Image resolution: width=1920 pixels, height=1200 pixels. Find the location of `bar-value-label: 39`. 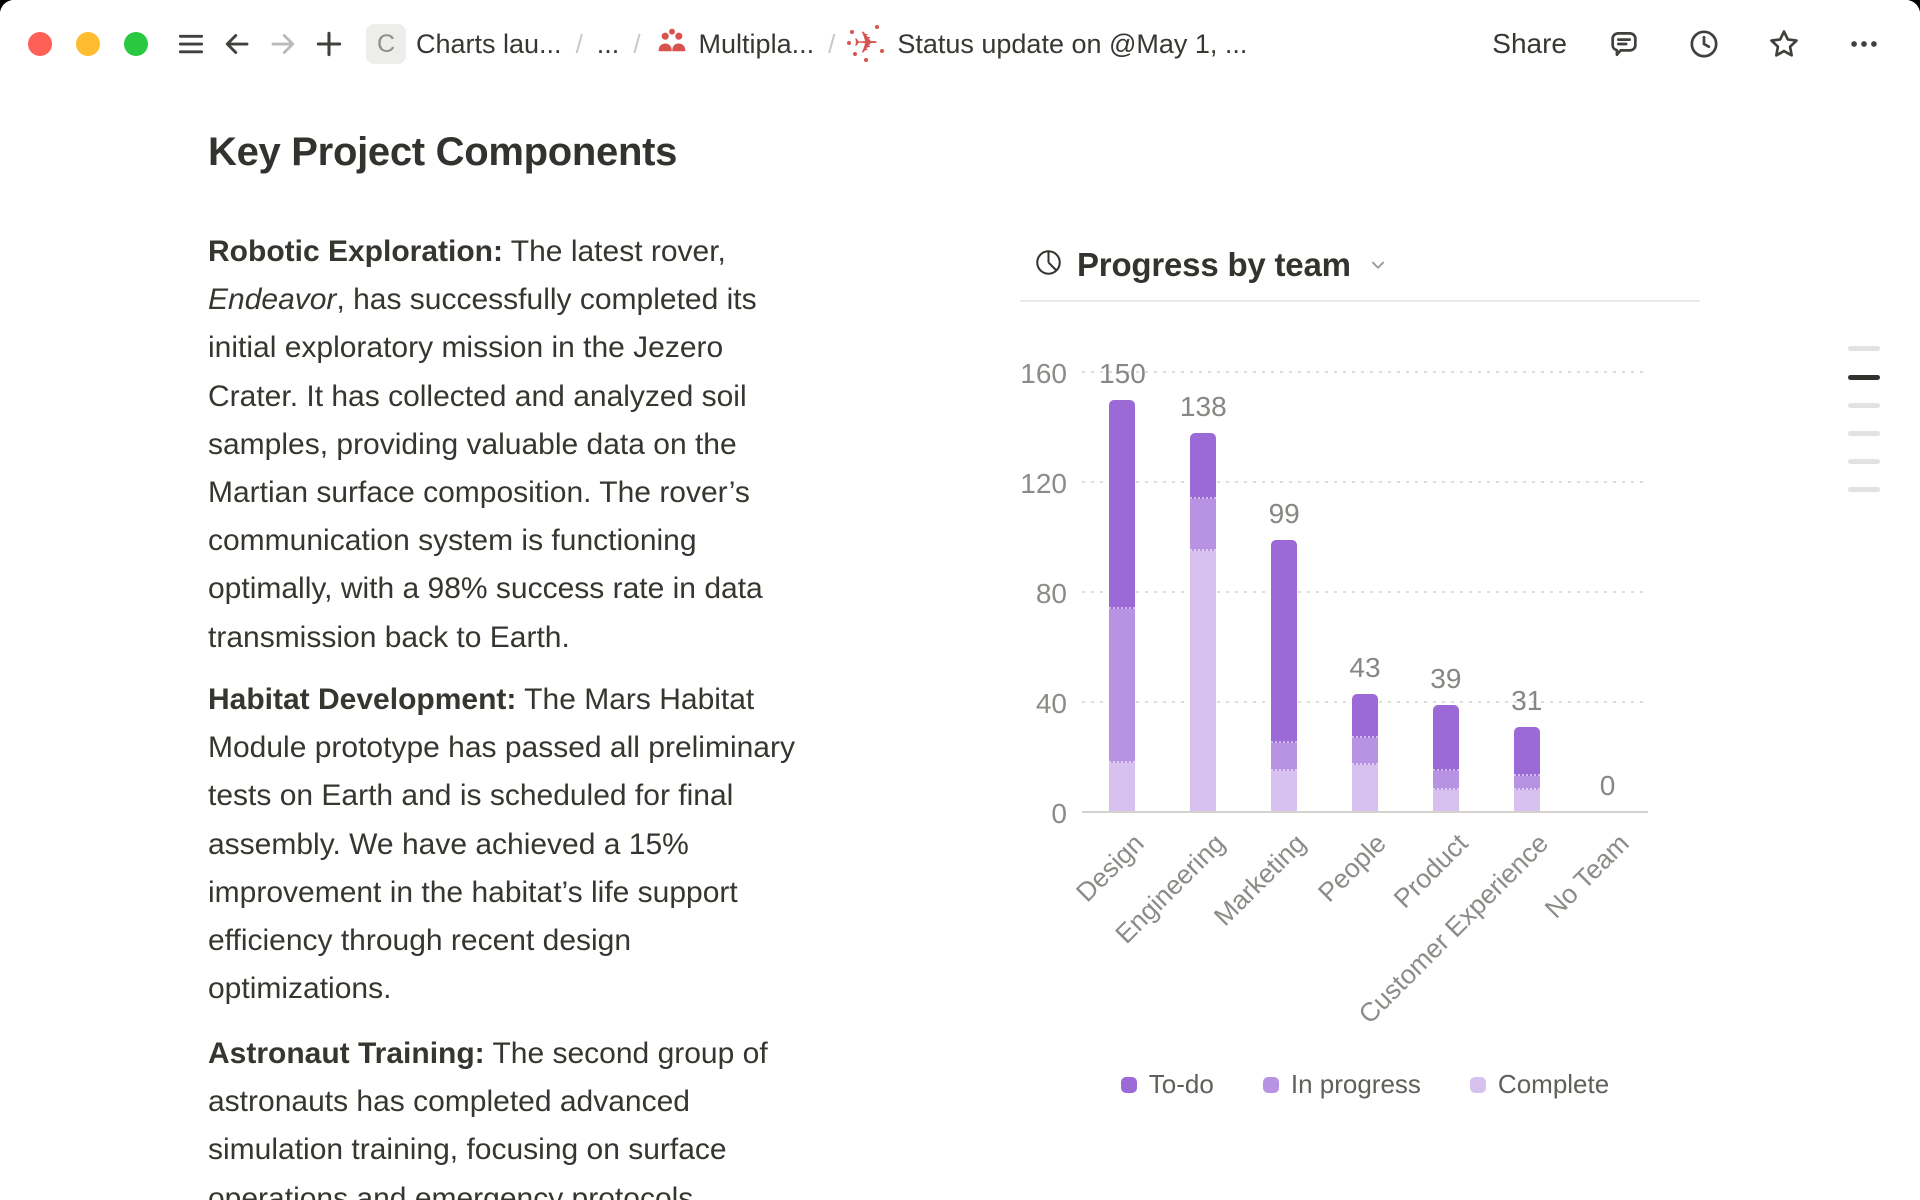

bar-value-label: 39 is located at coordinates (1446, 678).